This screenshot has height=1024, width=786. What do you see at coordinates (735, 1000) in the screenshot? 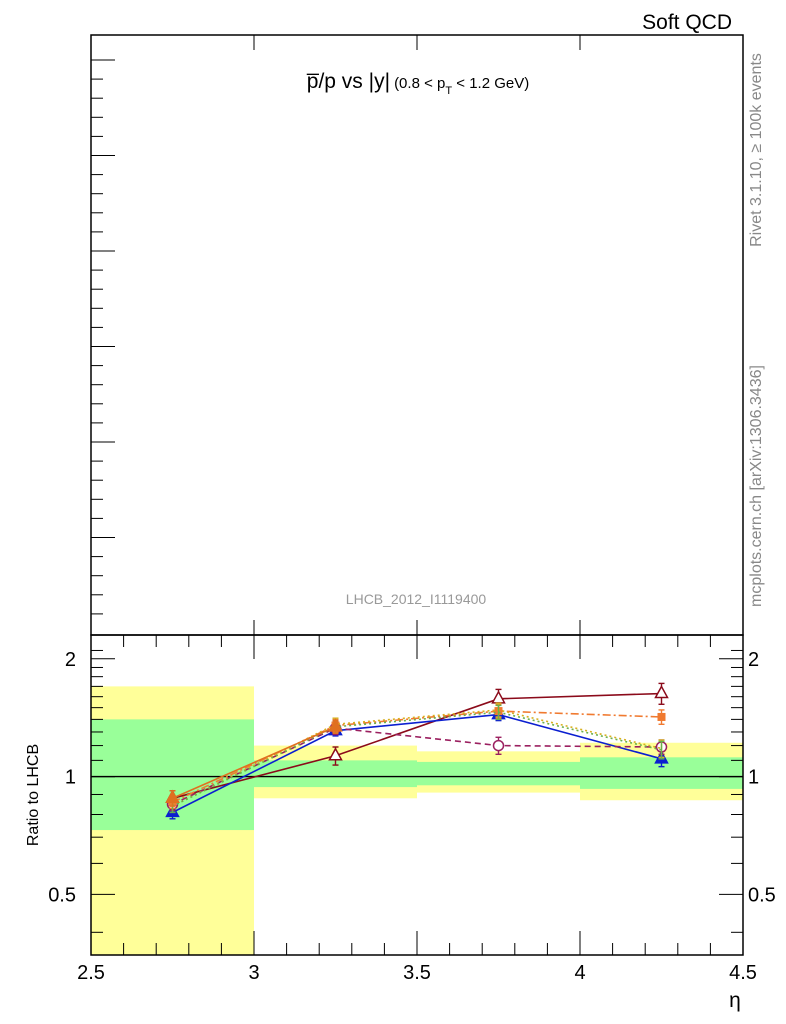
I see `x-axis-label: η` at bounding box center [735, 1000].